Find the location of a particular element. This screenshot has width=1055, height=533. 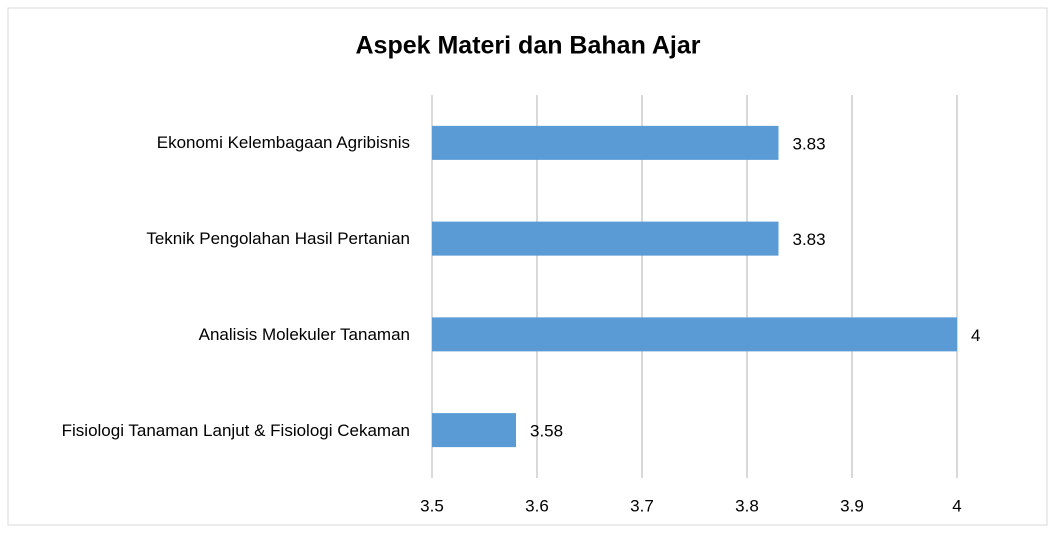

x-tick-label: 3.8 is located at coordinates (747, 505).